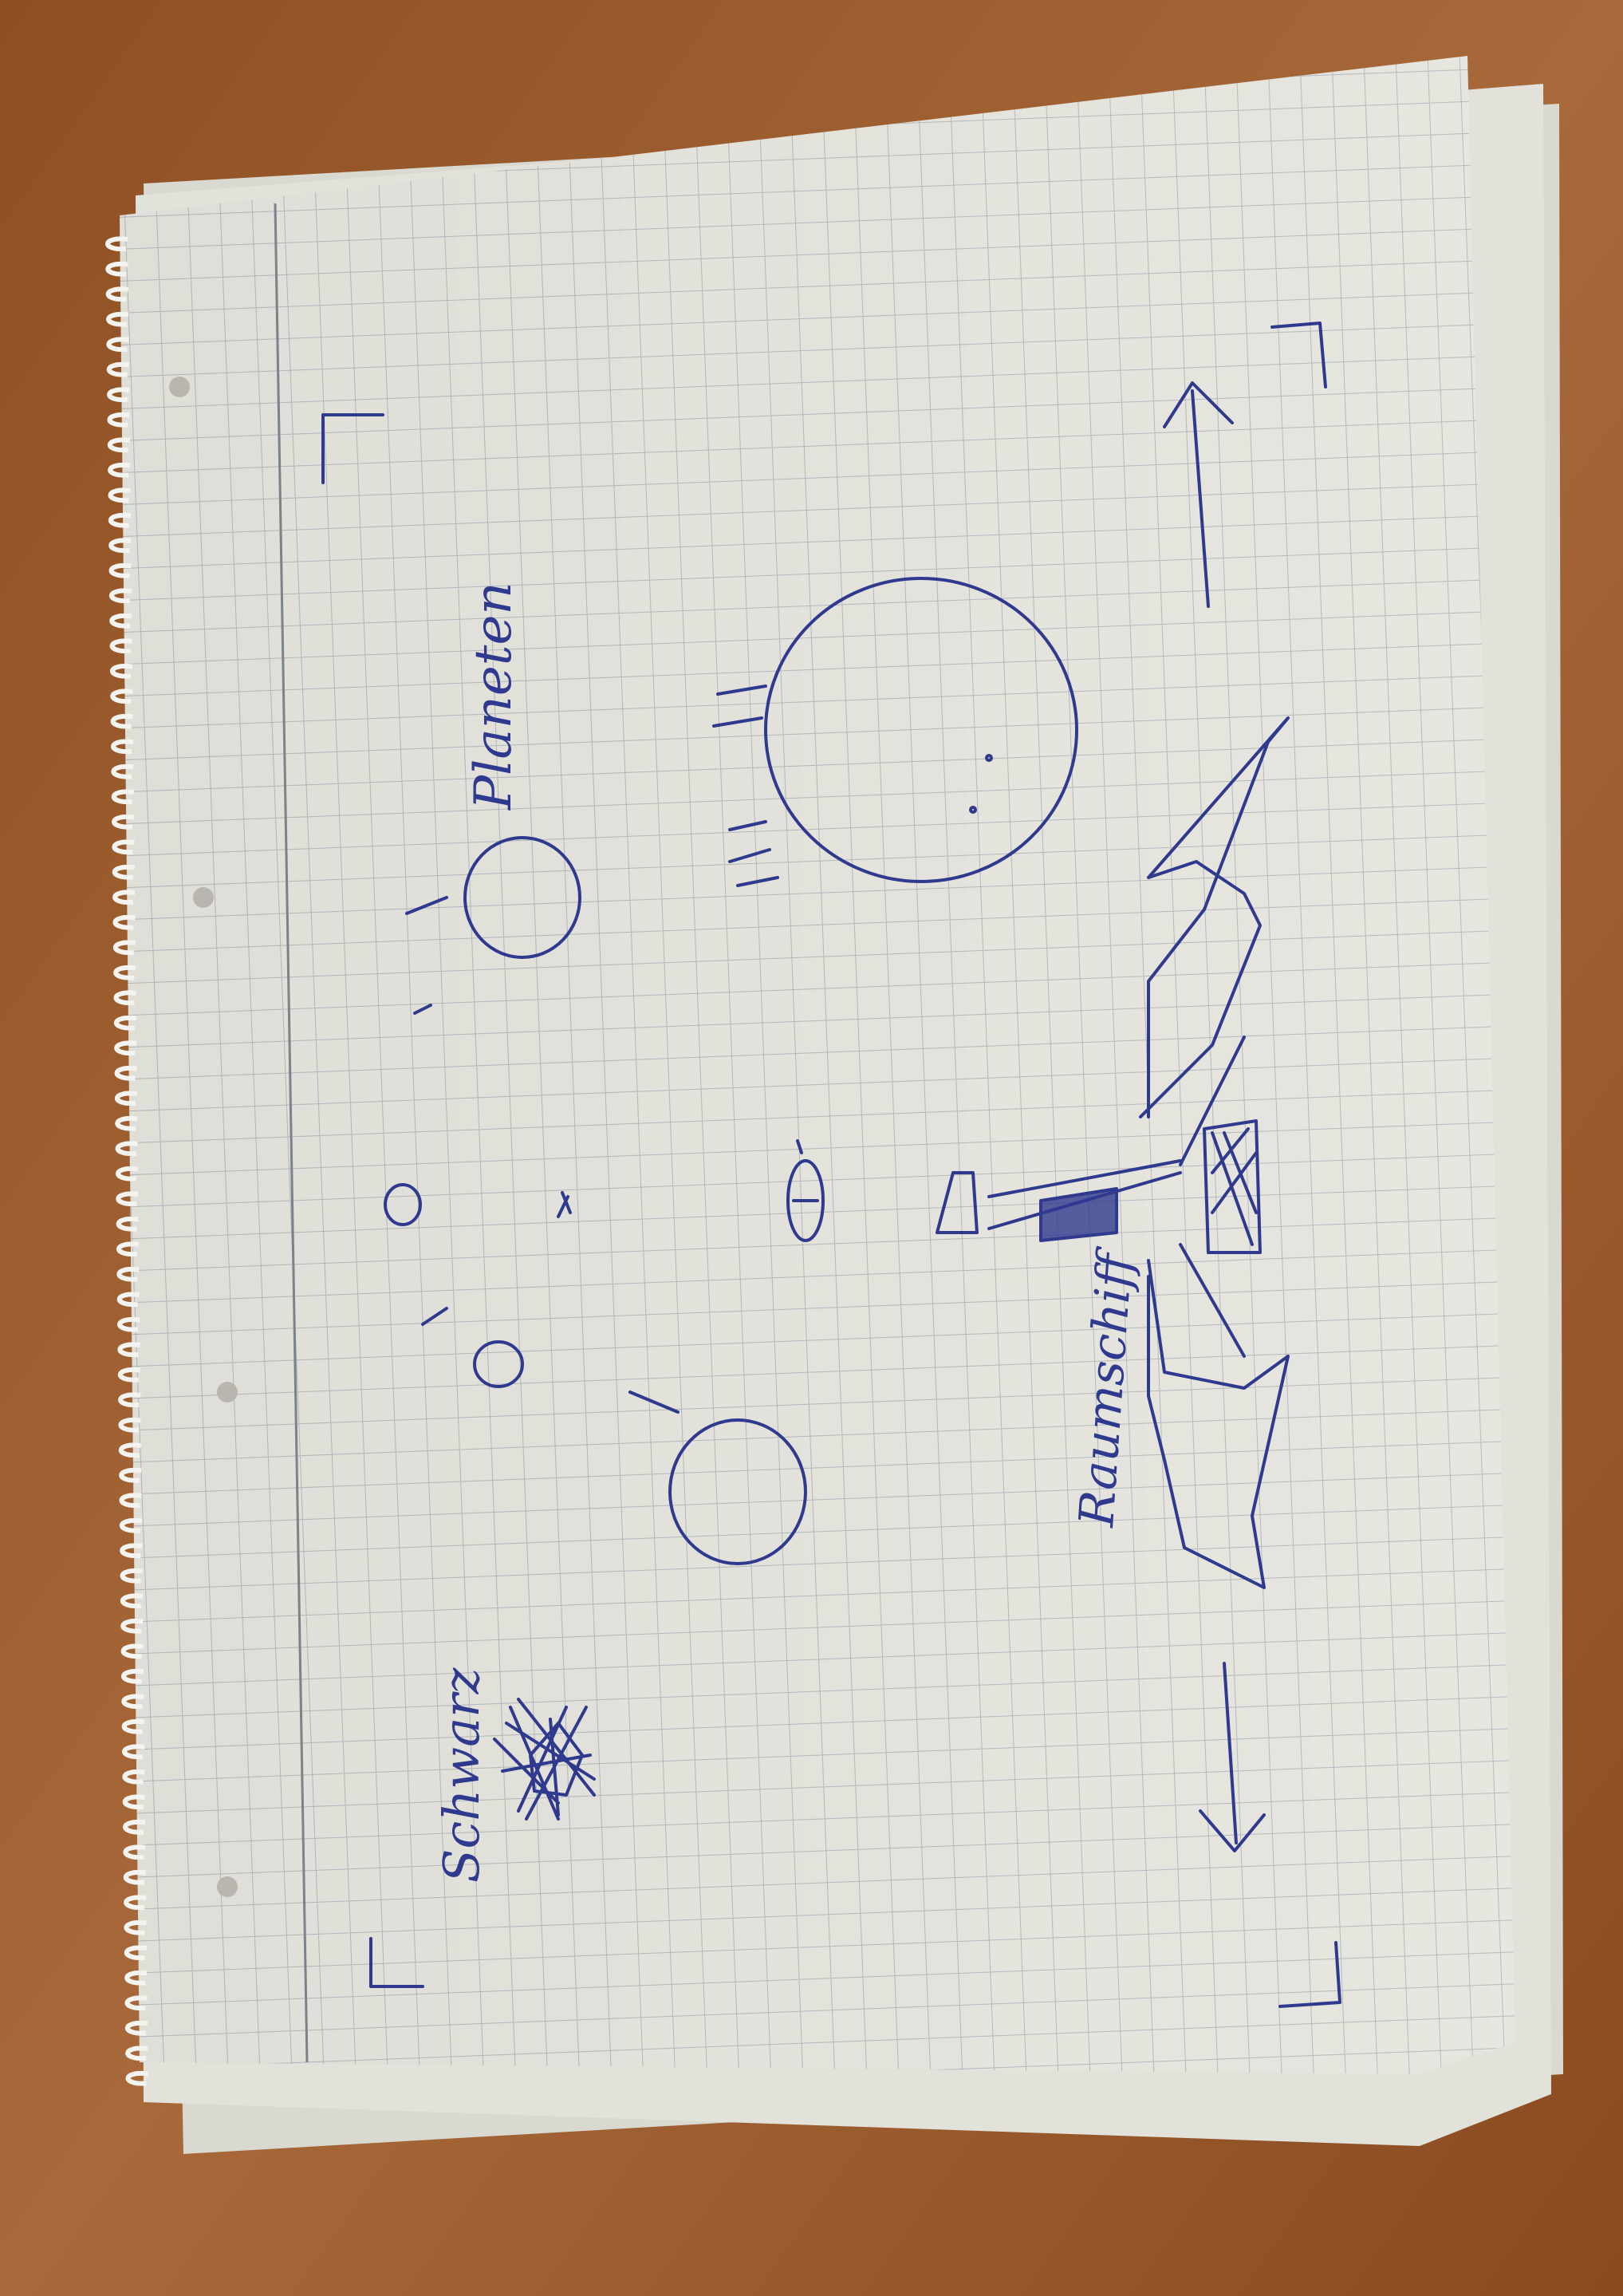  I want to click on arrow-down-icon, so click(1232, 1757).